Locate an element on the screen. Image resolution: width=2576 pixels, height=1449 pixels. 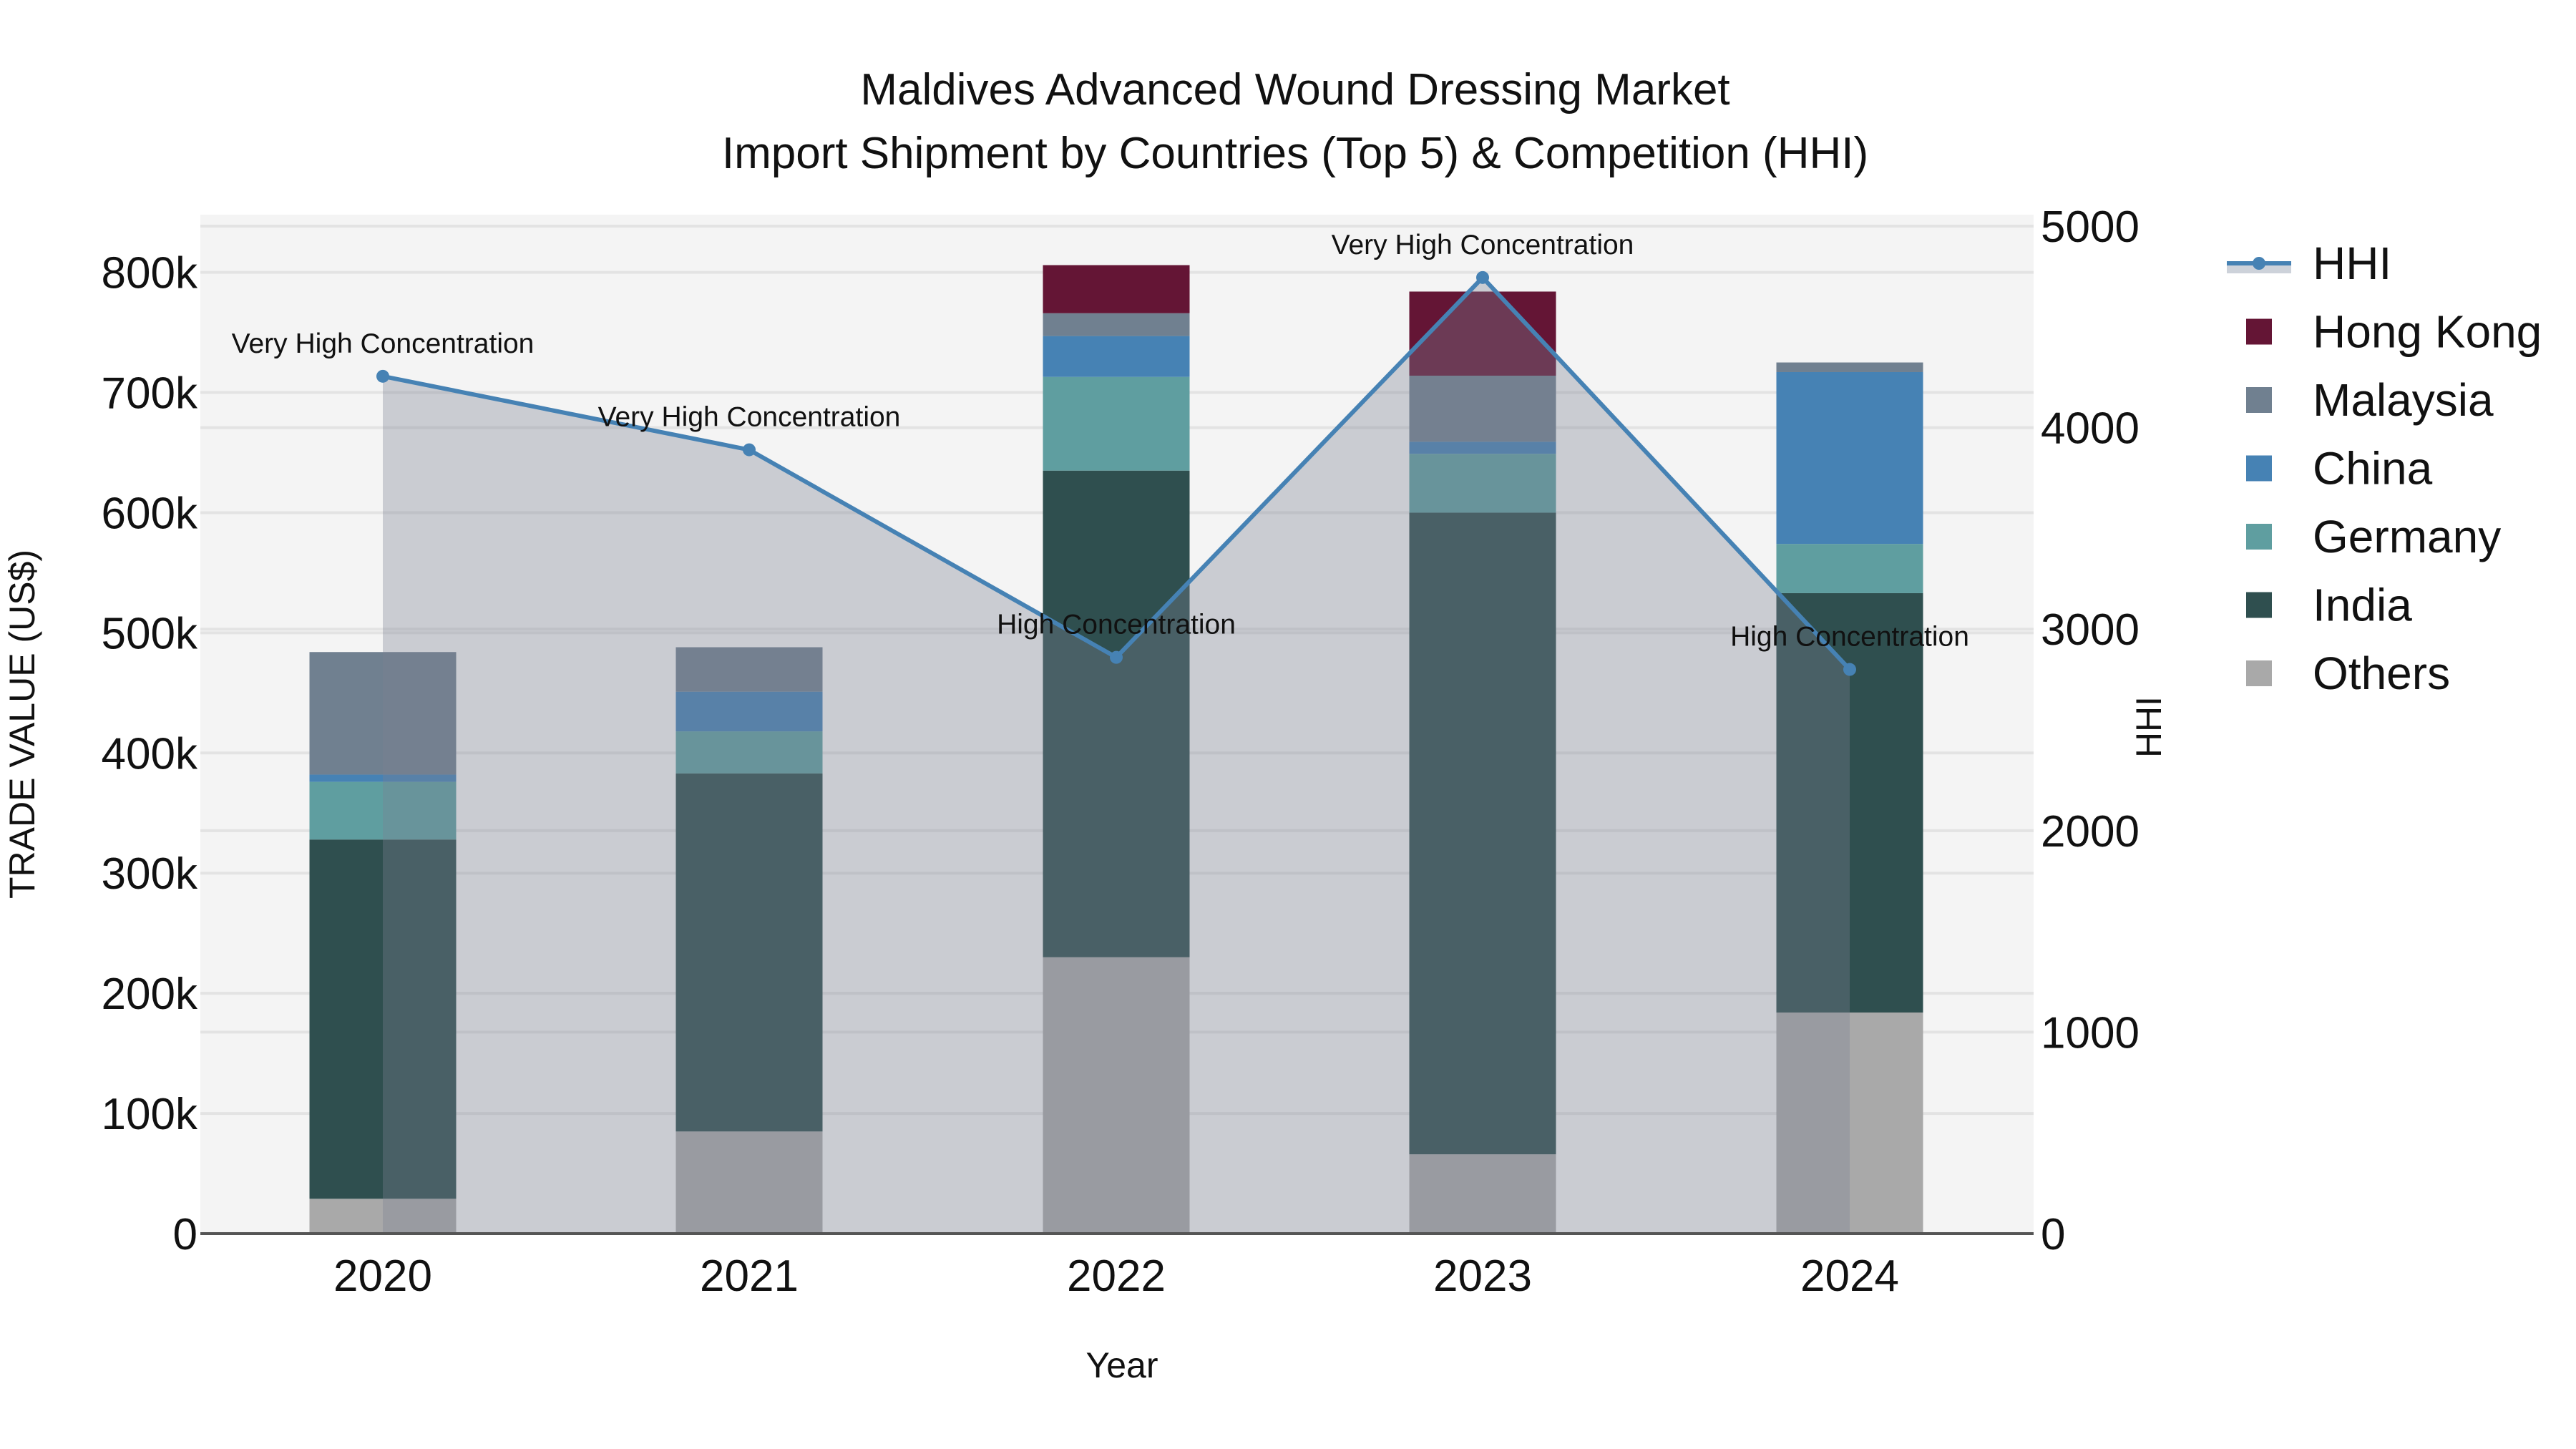
x-tick-label: 2024 is located at coordinates (1849, 1276).